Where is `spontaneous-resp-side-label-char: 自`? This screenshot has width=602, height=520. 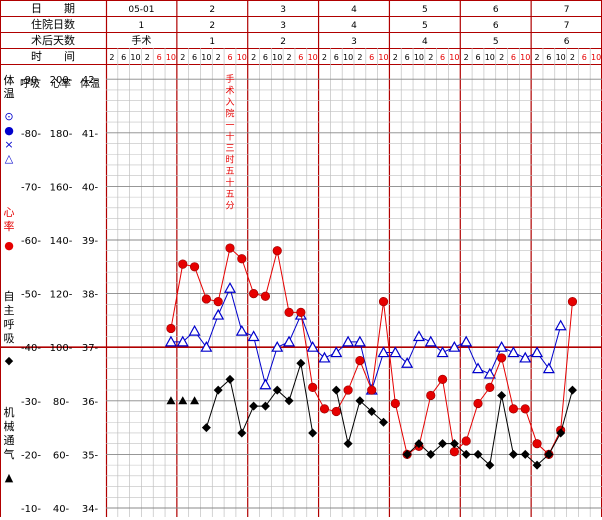 spontaneous-resp-side-label-char: 自 is located at coordinates (9, 296).